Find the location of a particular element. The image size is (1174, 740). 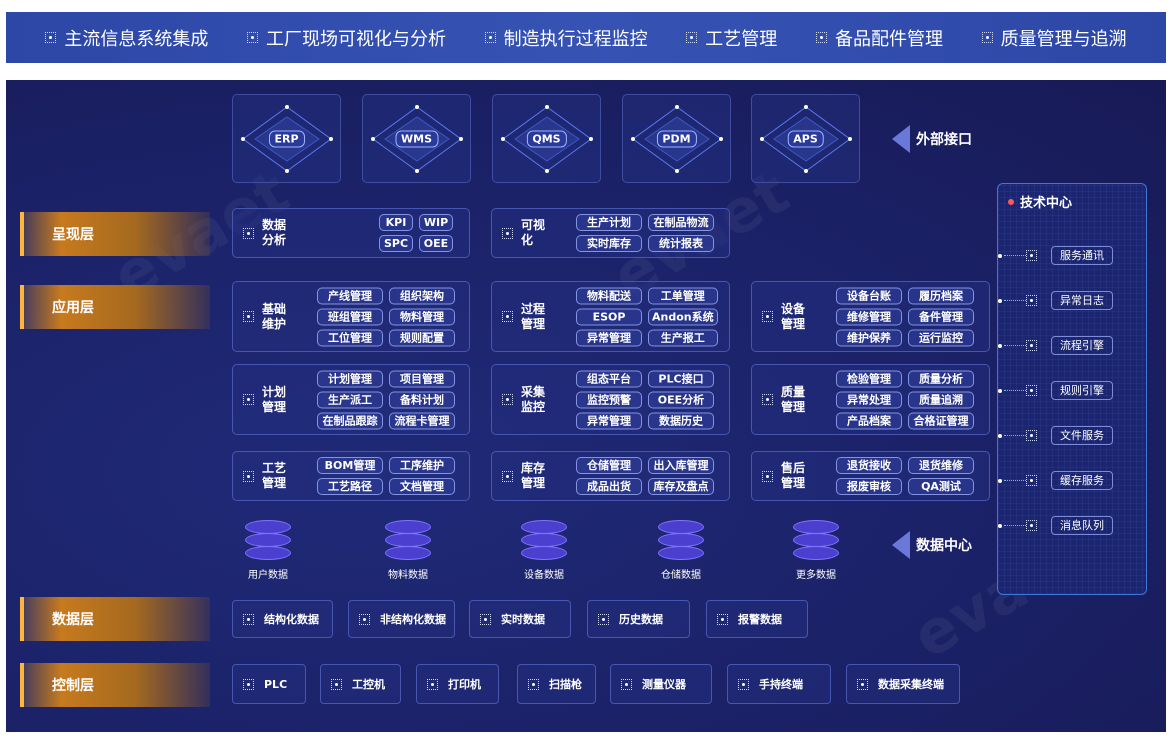

external-system-wms: WMS is located at coordinates (416, 138).